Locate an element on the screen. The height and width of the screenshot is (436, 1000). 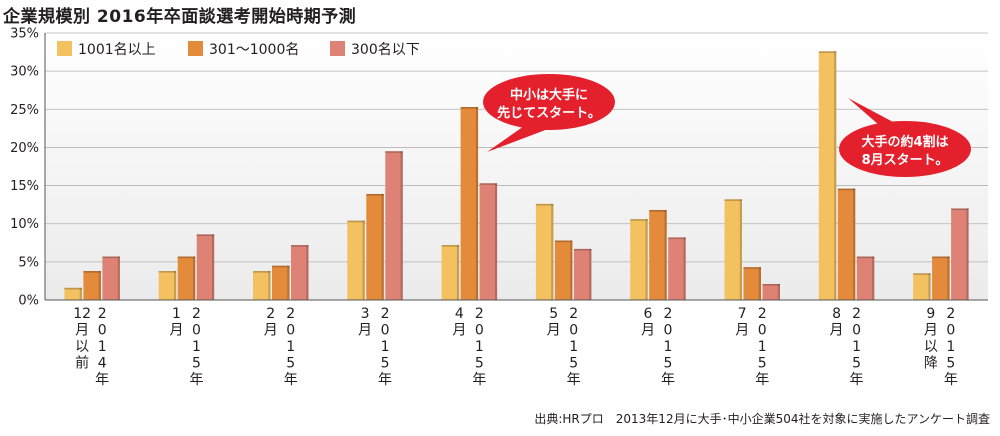
legend-item: 1001名以上 is located at coordinates (106, 49).